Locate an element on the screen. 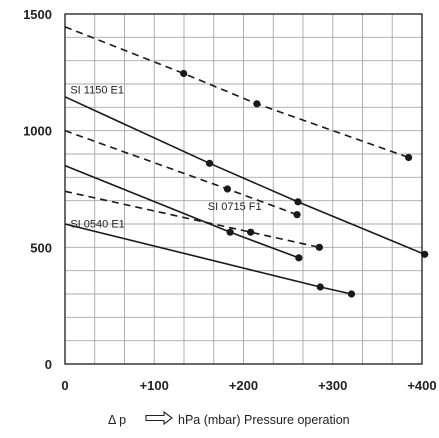 Image resolution: width=439 pixels, height=438 pixels. annotation-layer: SI 1150 E1 SI 0715 F1 SI 0540 E1 is located at coordinates (165, 157).